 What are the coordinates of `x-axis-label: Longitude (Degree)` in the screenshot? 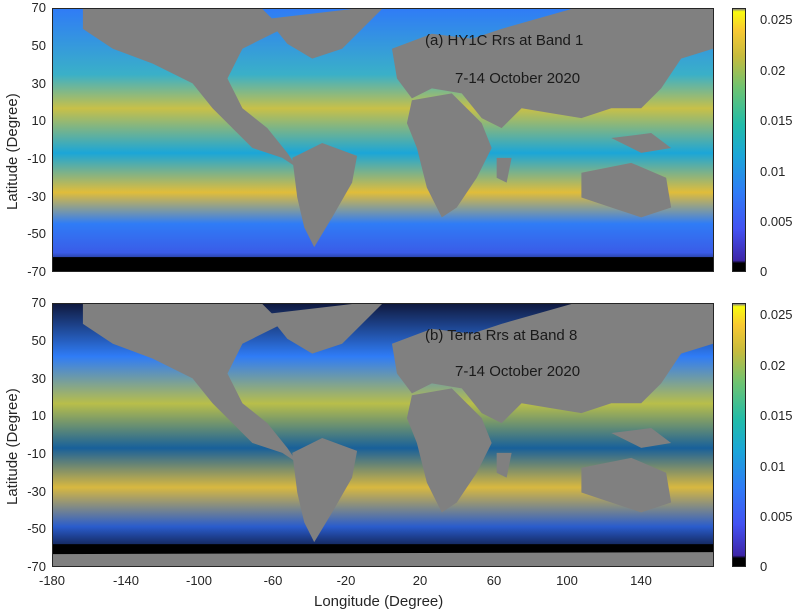 It's located at (379, 601).